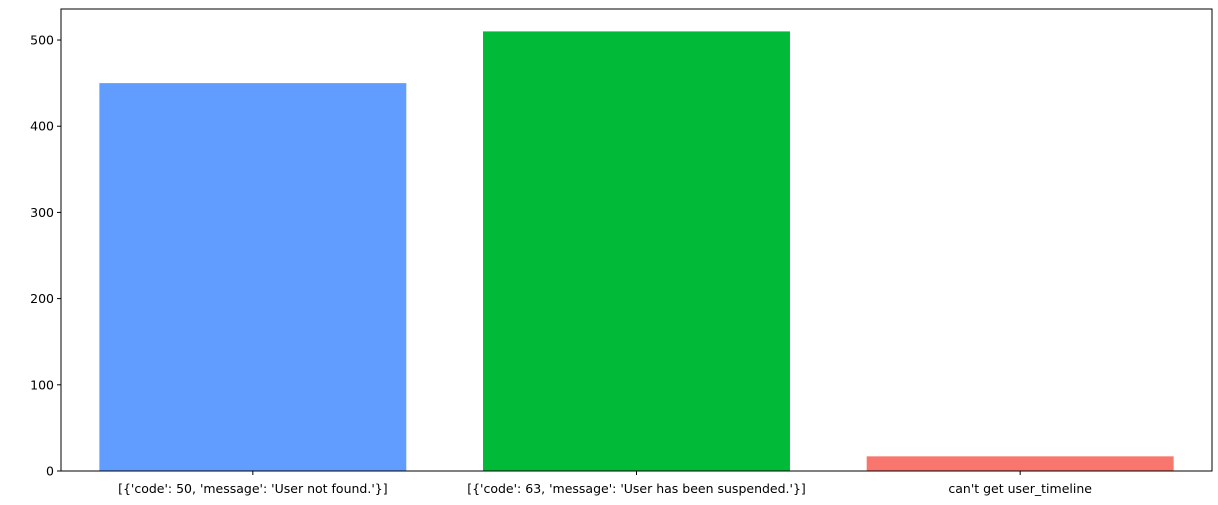 This screenshot has width=1218, height=505. I want to click on y-tick-label: 300, so click(42, 212).